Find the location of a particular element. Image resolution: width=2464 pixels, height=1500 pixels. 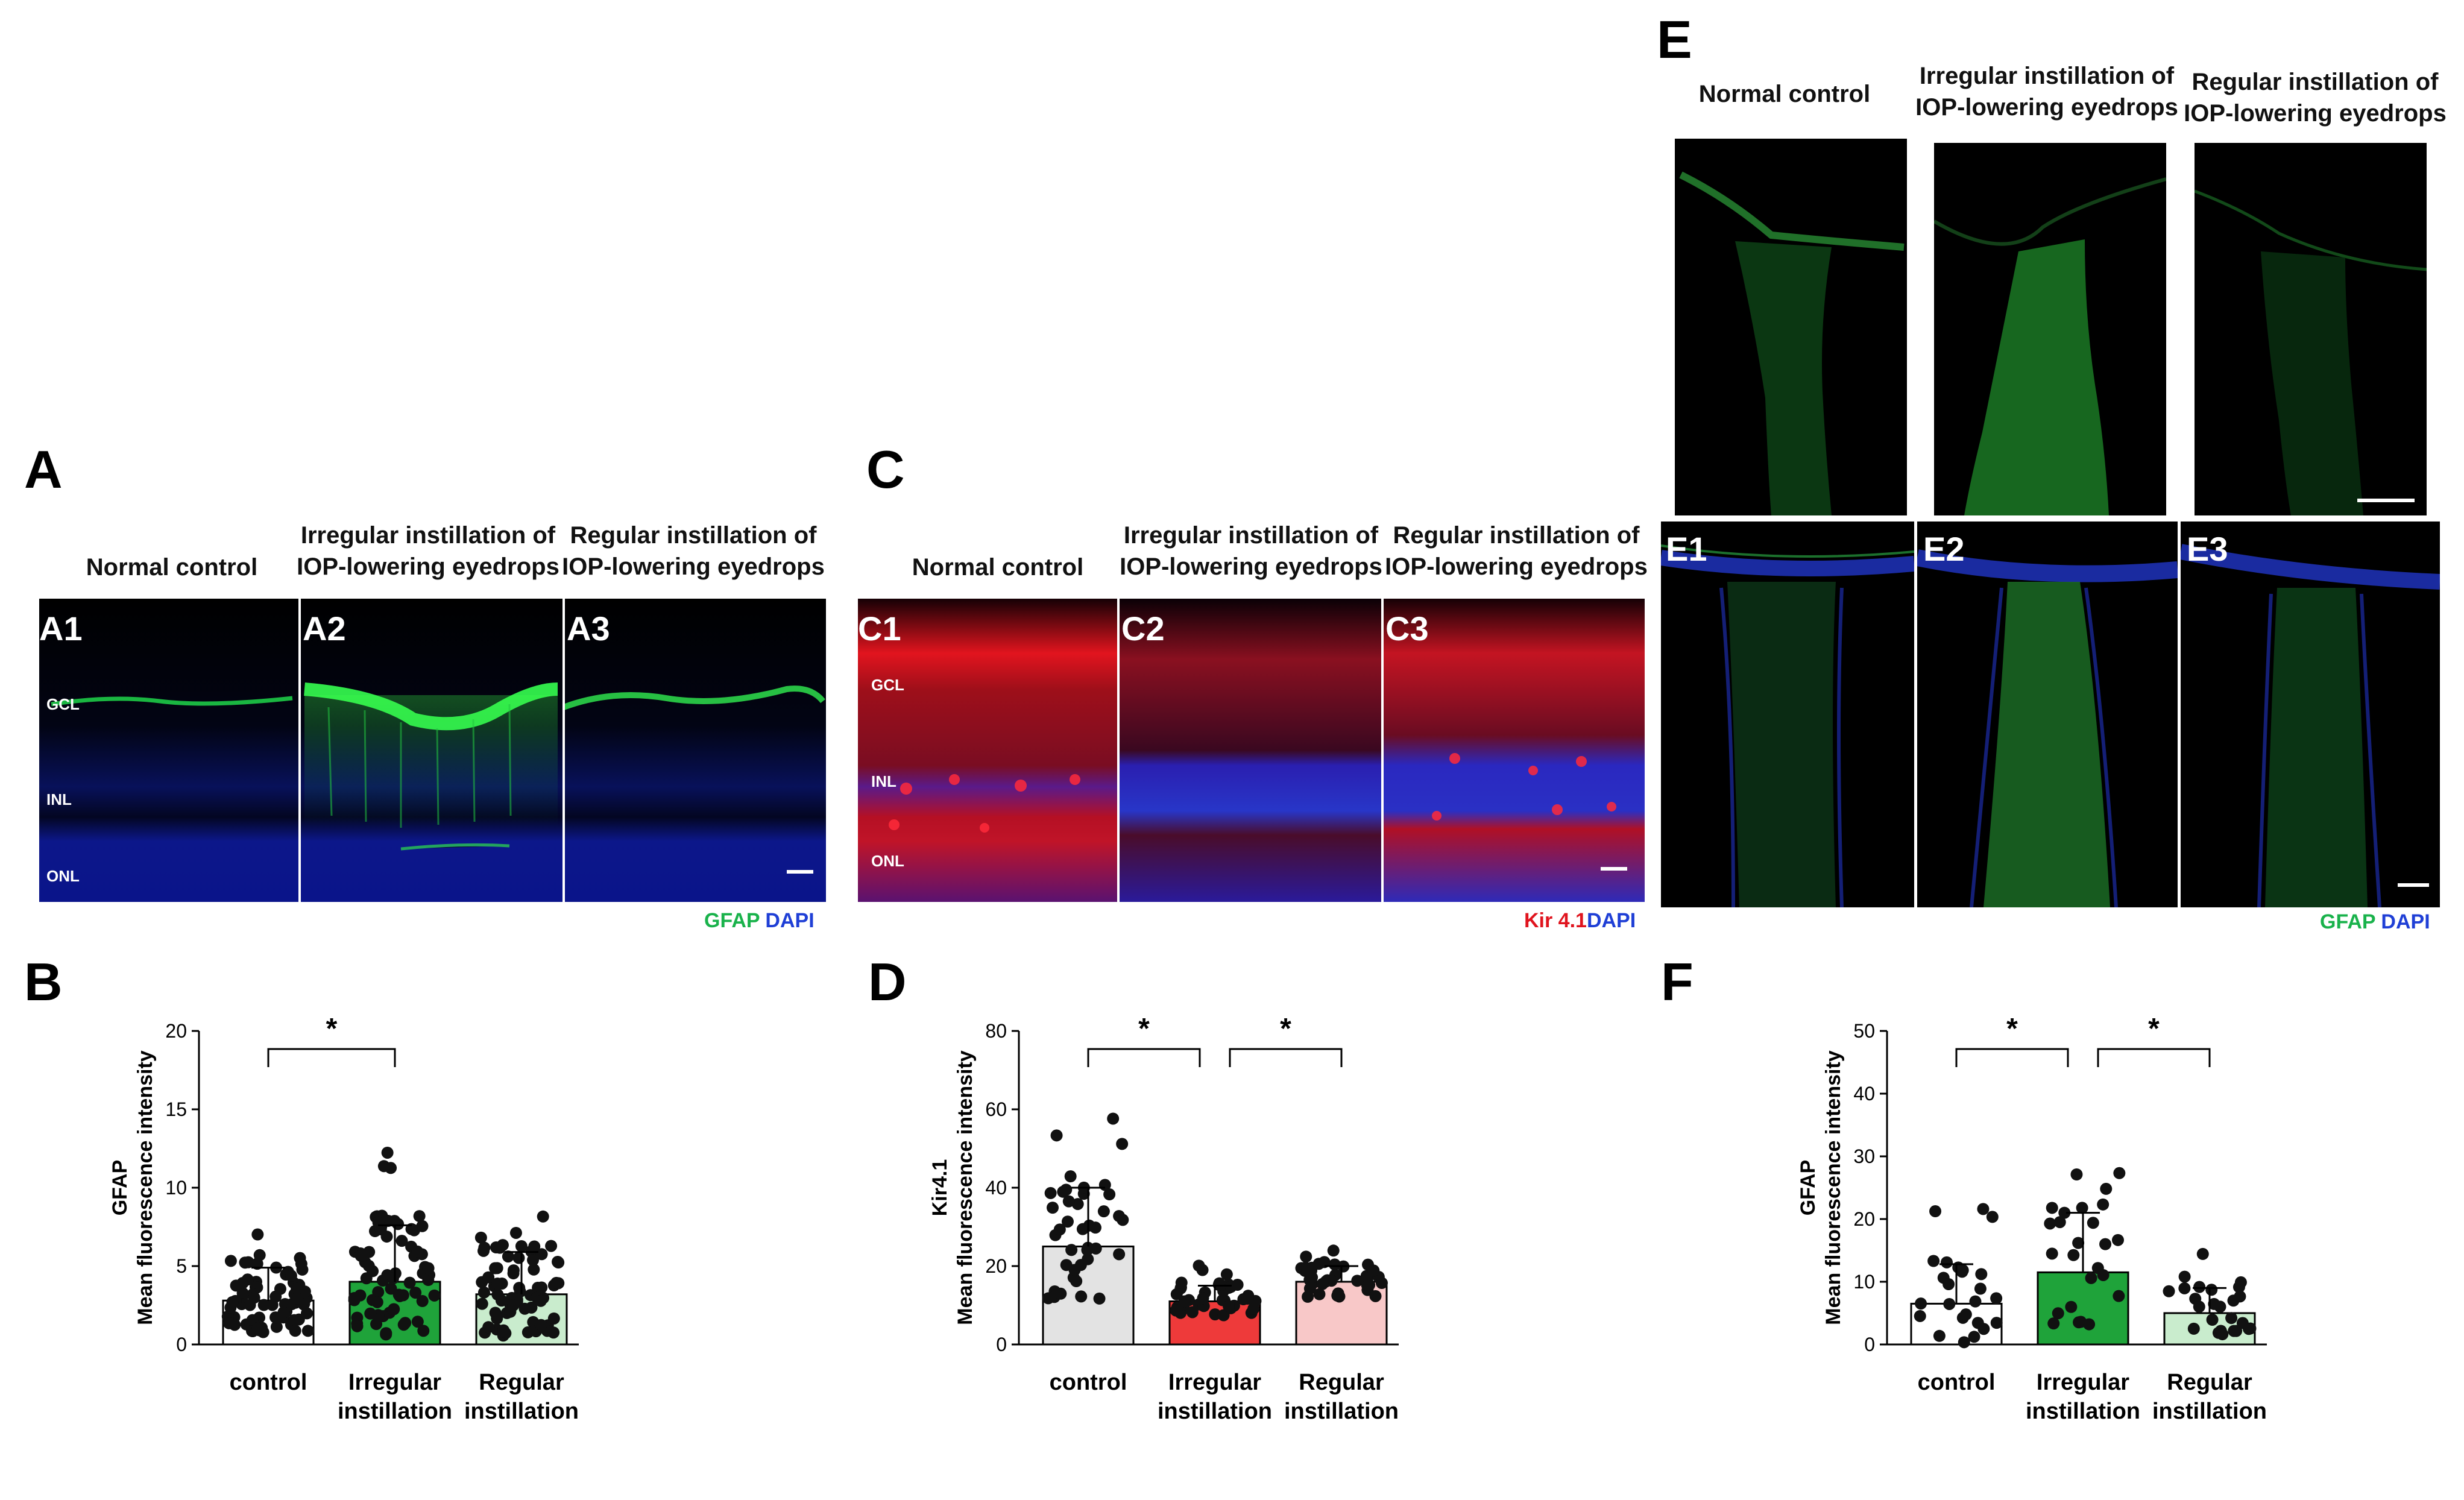

panel-c-stain-marker: Kir 4.1 is located at coordinates (1555, 920).